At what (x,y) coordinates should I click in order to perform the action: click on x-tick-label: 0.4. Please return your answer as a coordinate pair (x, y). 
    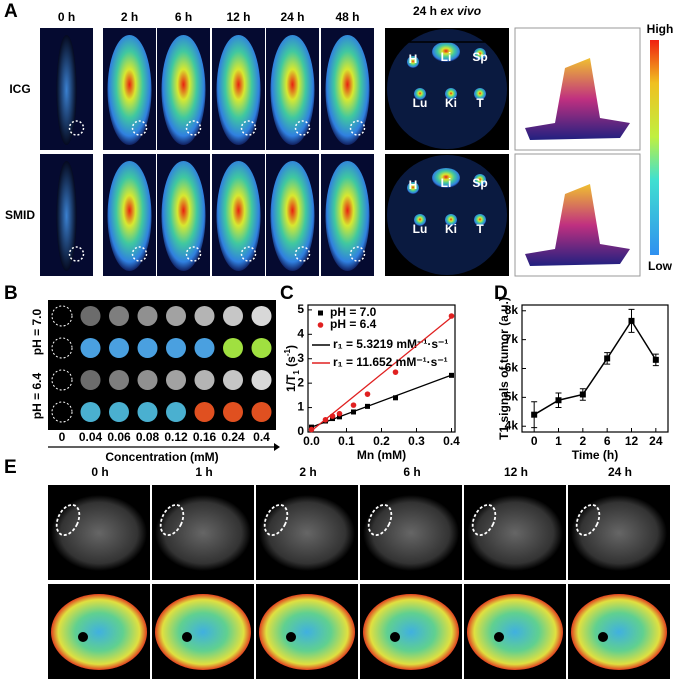
    Looking at the image, I should click on (451, 441).